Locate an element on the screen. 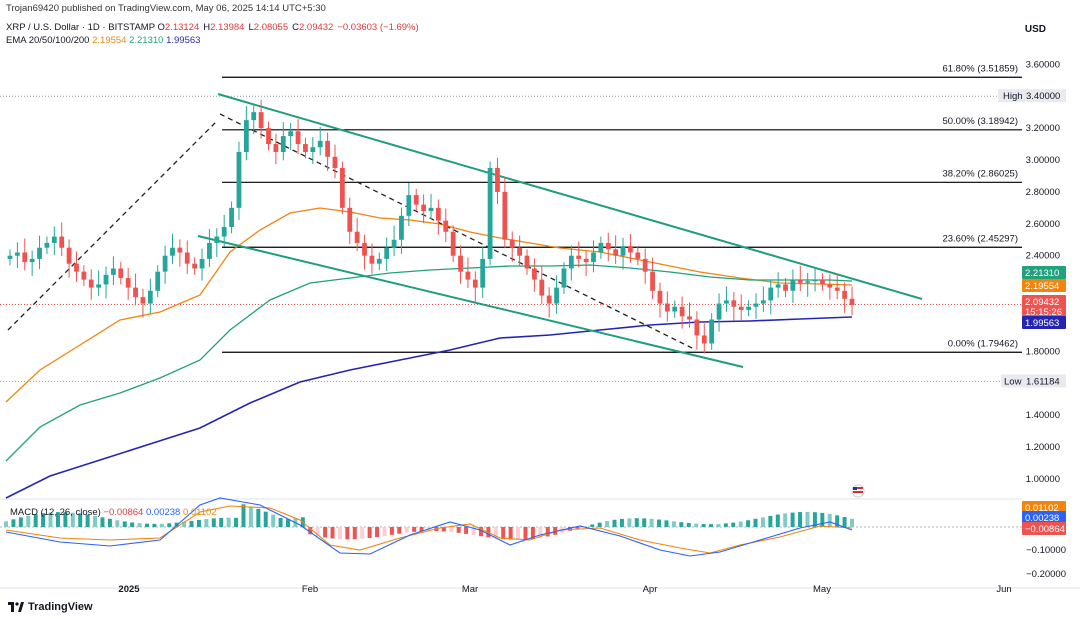  ema50-tag: 2.21310 is located at coordinates (1042, 273).